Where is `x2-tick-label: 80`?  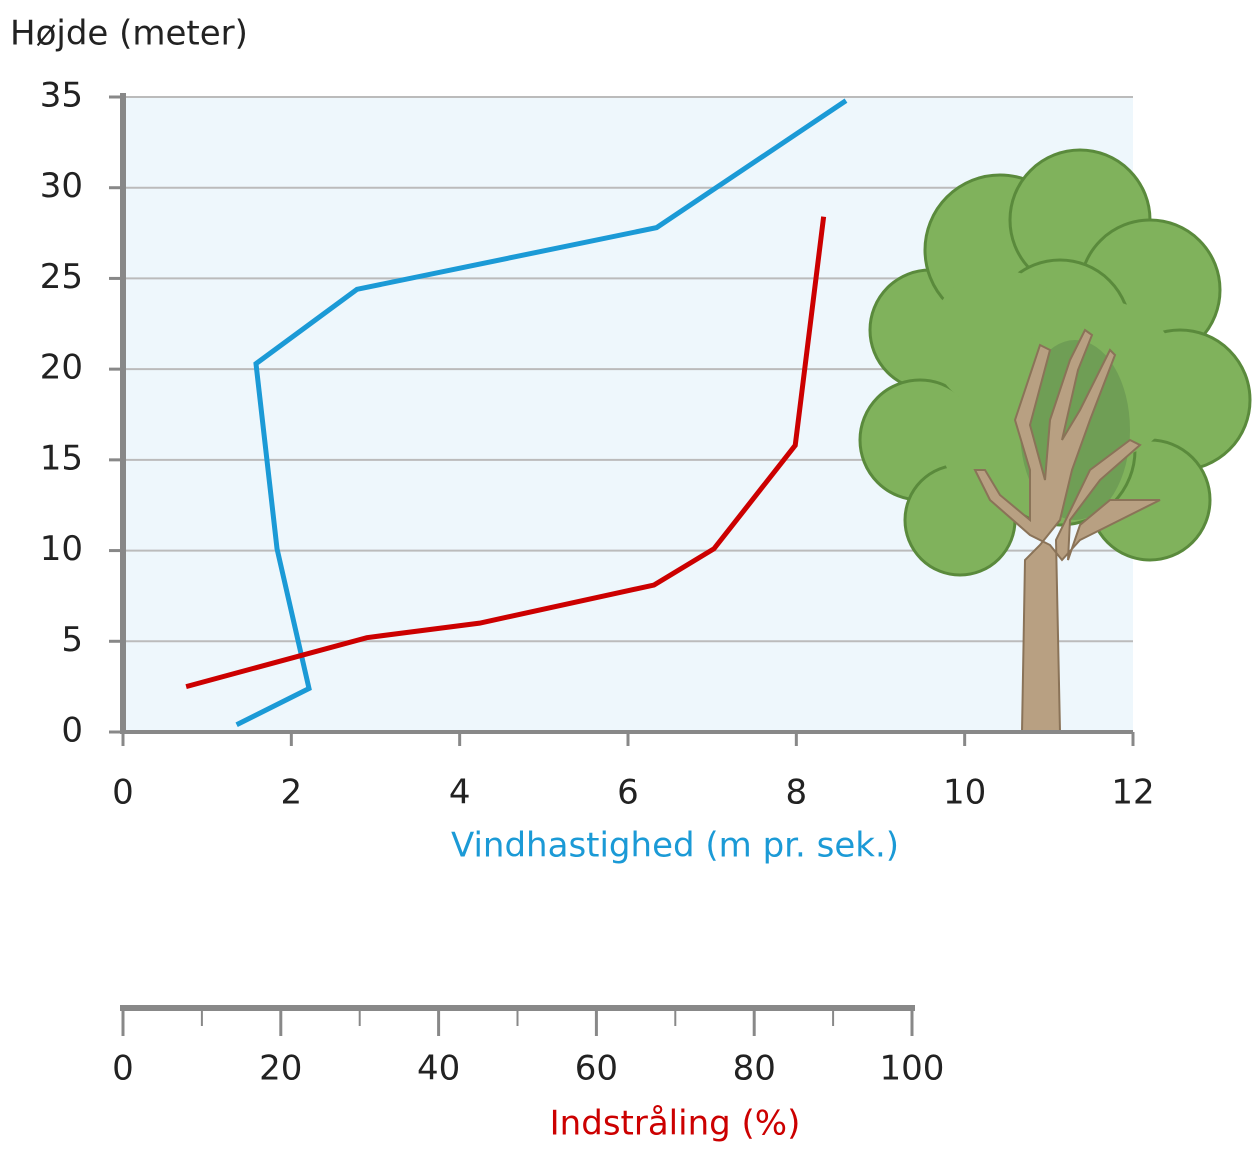
x2-tick-label: 80 is located at coordinates (754, 1069).